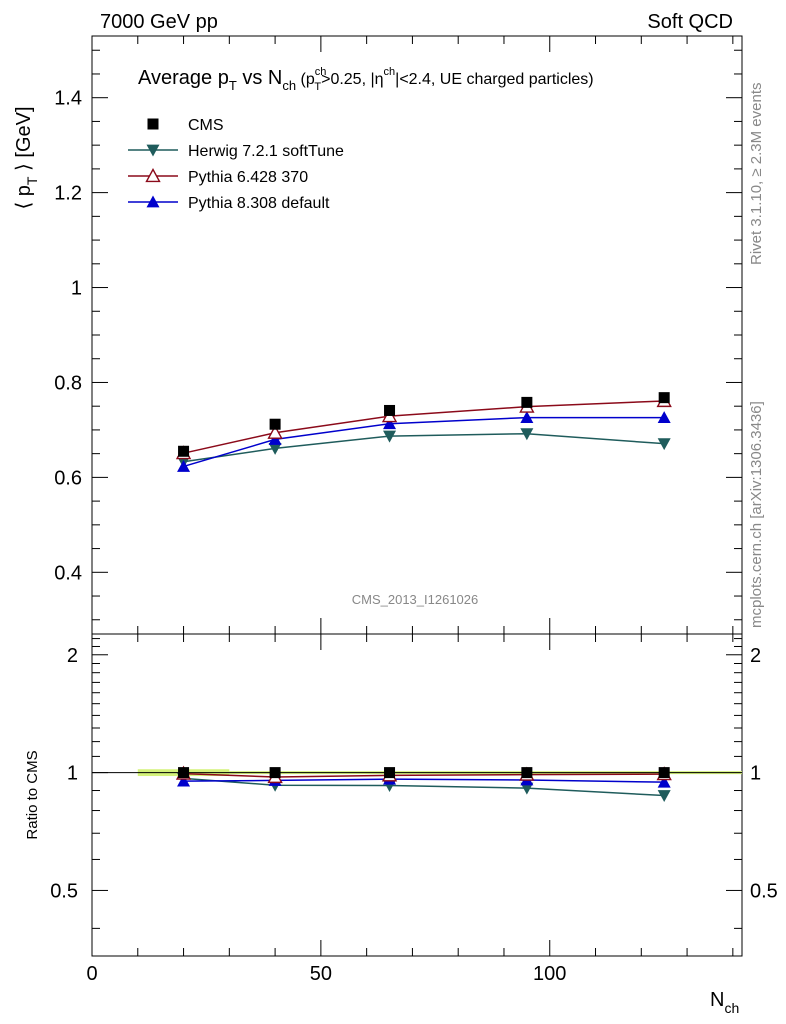 Image resolution: width=786 pixels, height=1024 pixels. Describe the element at coordinates (690, 22) in the screenshot. I see `header-right: Soft QCD` at that location.